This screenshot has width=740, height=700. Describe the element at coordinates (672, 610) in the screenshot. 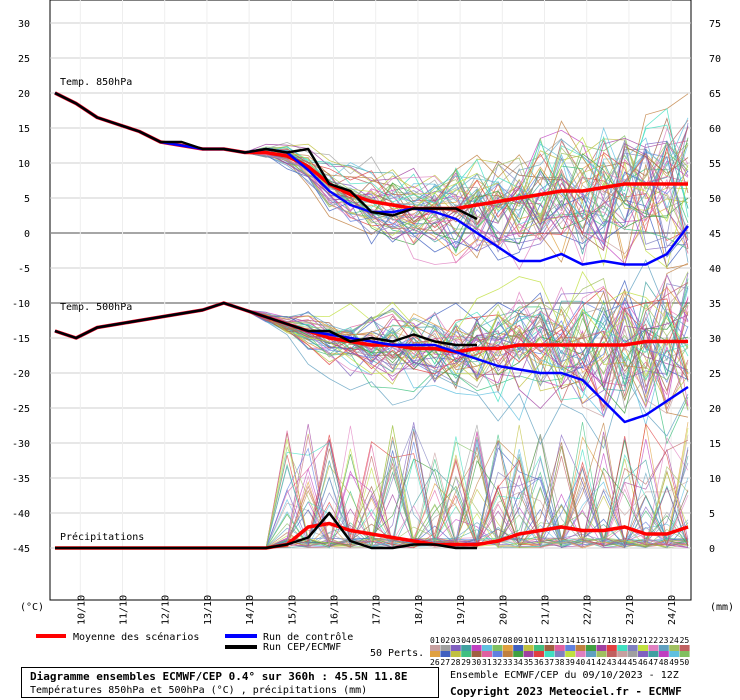

I see `x-tick-label: 24/10` at that location.